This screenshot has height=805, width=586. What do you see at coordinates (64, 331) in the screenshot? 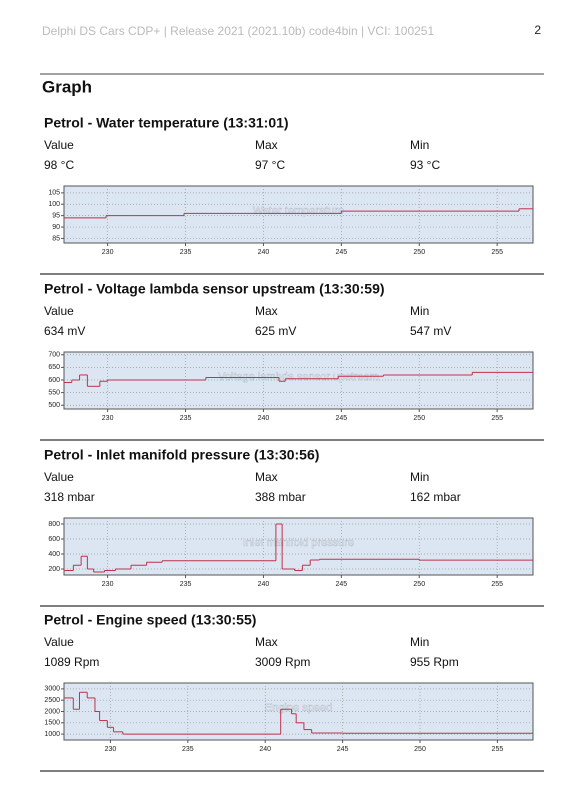
I see `stat-value: 634 mV` at bounding box center [64, 331].